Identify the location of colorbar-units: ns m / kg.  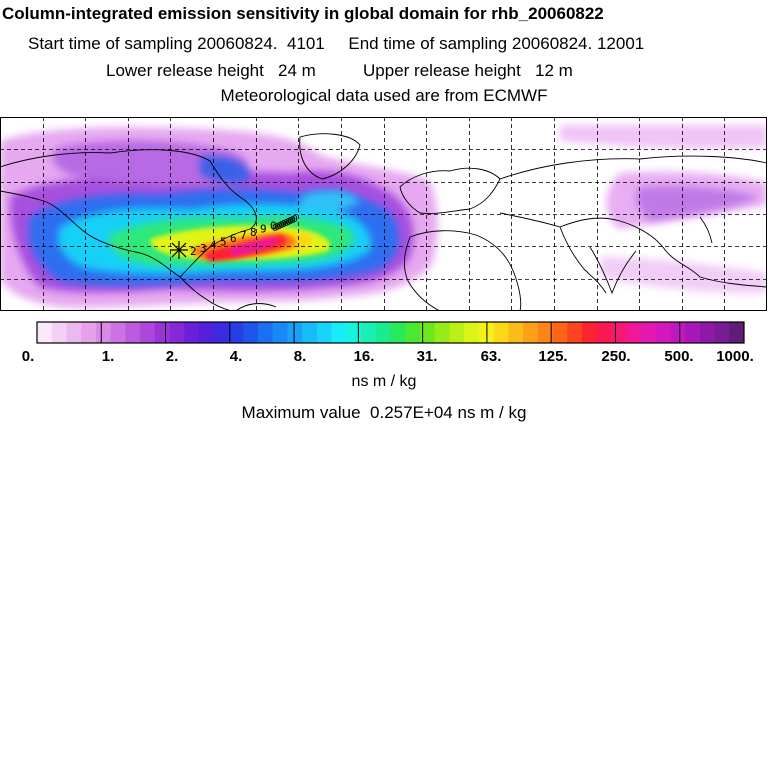
(384, 381).